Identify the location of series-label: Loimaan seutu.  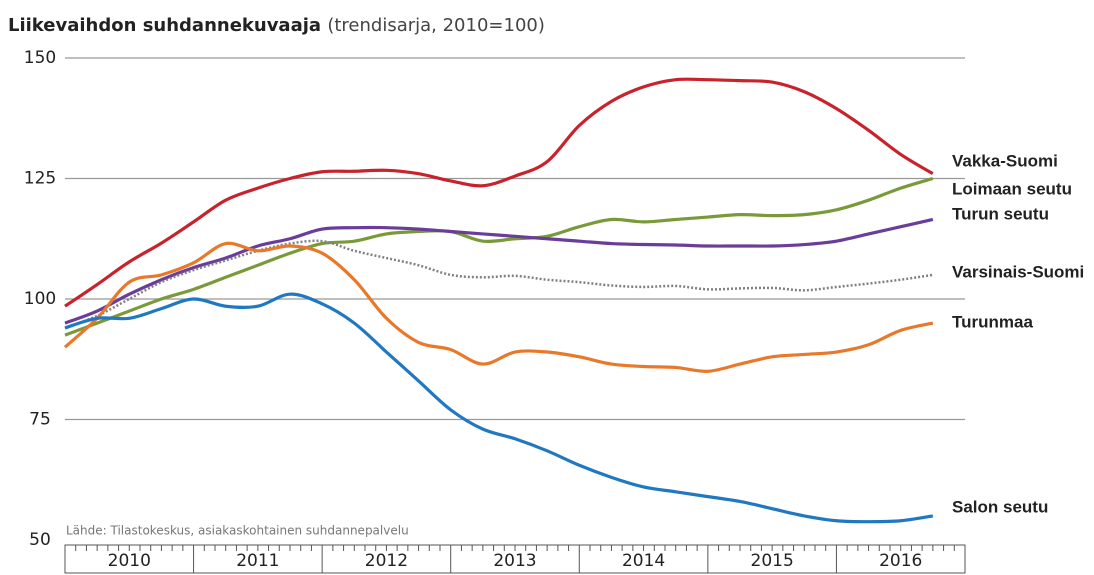
(1012, 188).